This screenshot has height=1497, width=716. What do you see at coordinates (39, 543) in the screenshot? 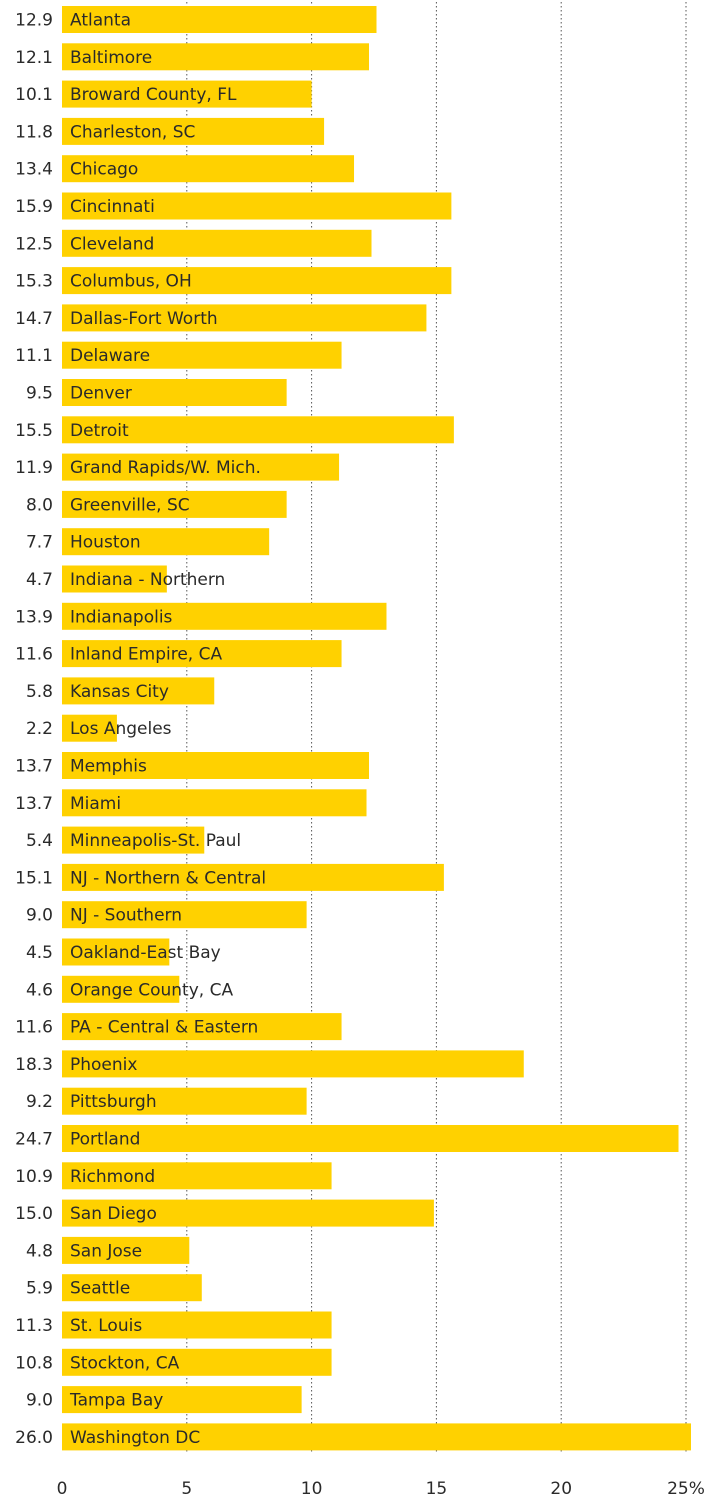
I see `value-label: 7.7` at bounding box center [39, 543].